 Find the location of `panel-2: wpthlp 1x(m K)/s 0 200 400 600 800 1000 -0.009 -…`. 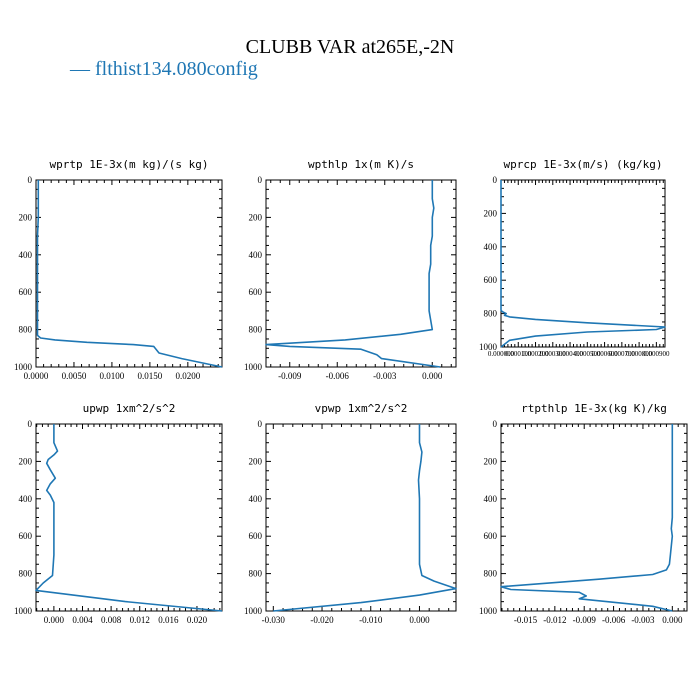

panel-2: wpthlp 1x(m K)/s 0 200 400 600 800 1000 -0.009 -… is located at coordinates (350, 269).